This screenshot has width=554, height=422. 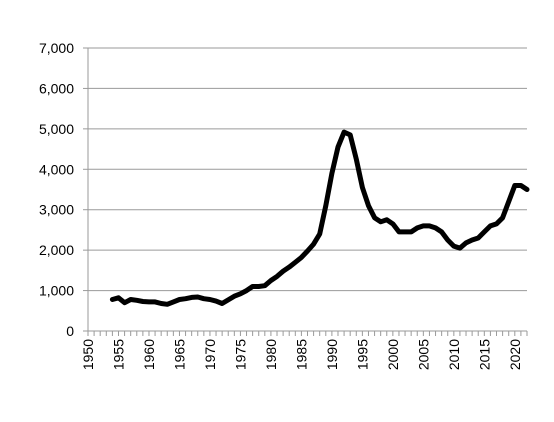 What do you see at coordinates (484, 354) in the screenshot?
I see `x-tick-label-2015: 2015` at bounding box center [484, 354].